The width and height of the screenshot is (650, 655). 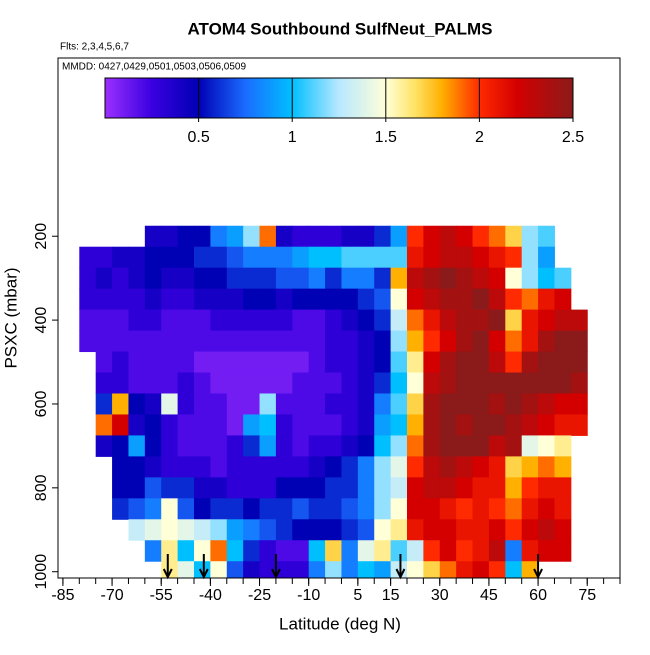 I want to click on y-axis-label: PSXC (mbar), so click(x=10, y=317).